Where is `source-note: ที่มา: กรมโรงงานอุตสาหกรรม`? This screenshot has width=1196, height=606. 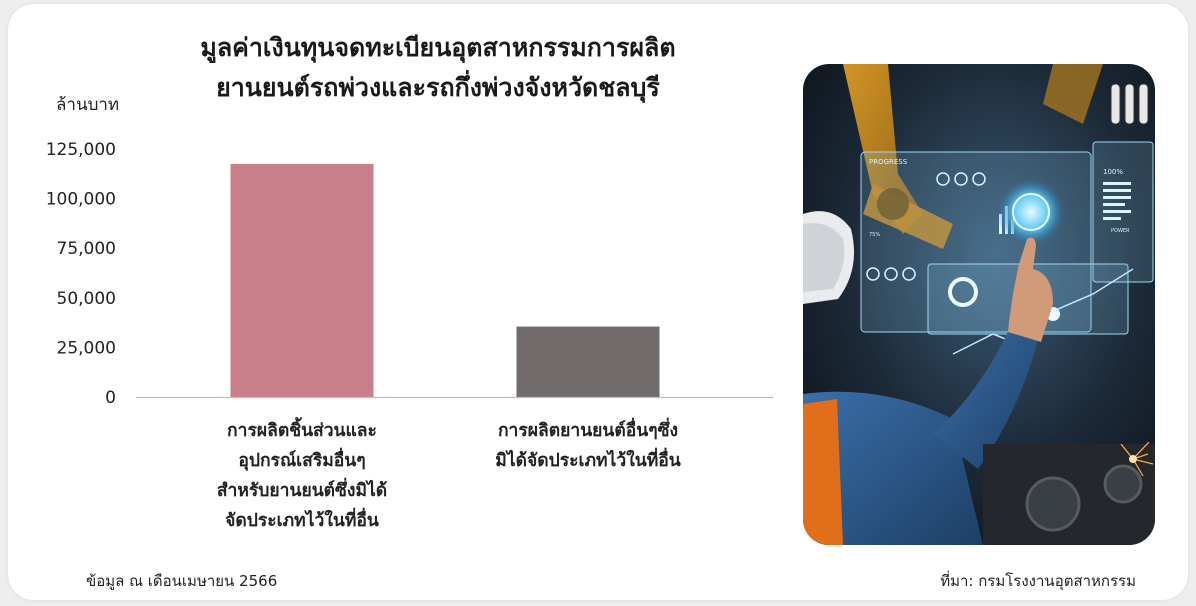
source-note: ที่มา: กรมโรงงานอุตสาหกรรม is located at coordinates (1038, 581).